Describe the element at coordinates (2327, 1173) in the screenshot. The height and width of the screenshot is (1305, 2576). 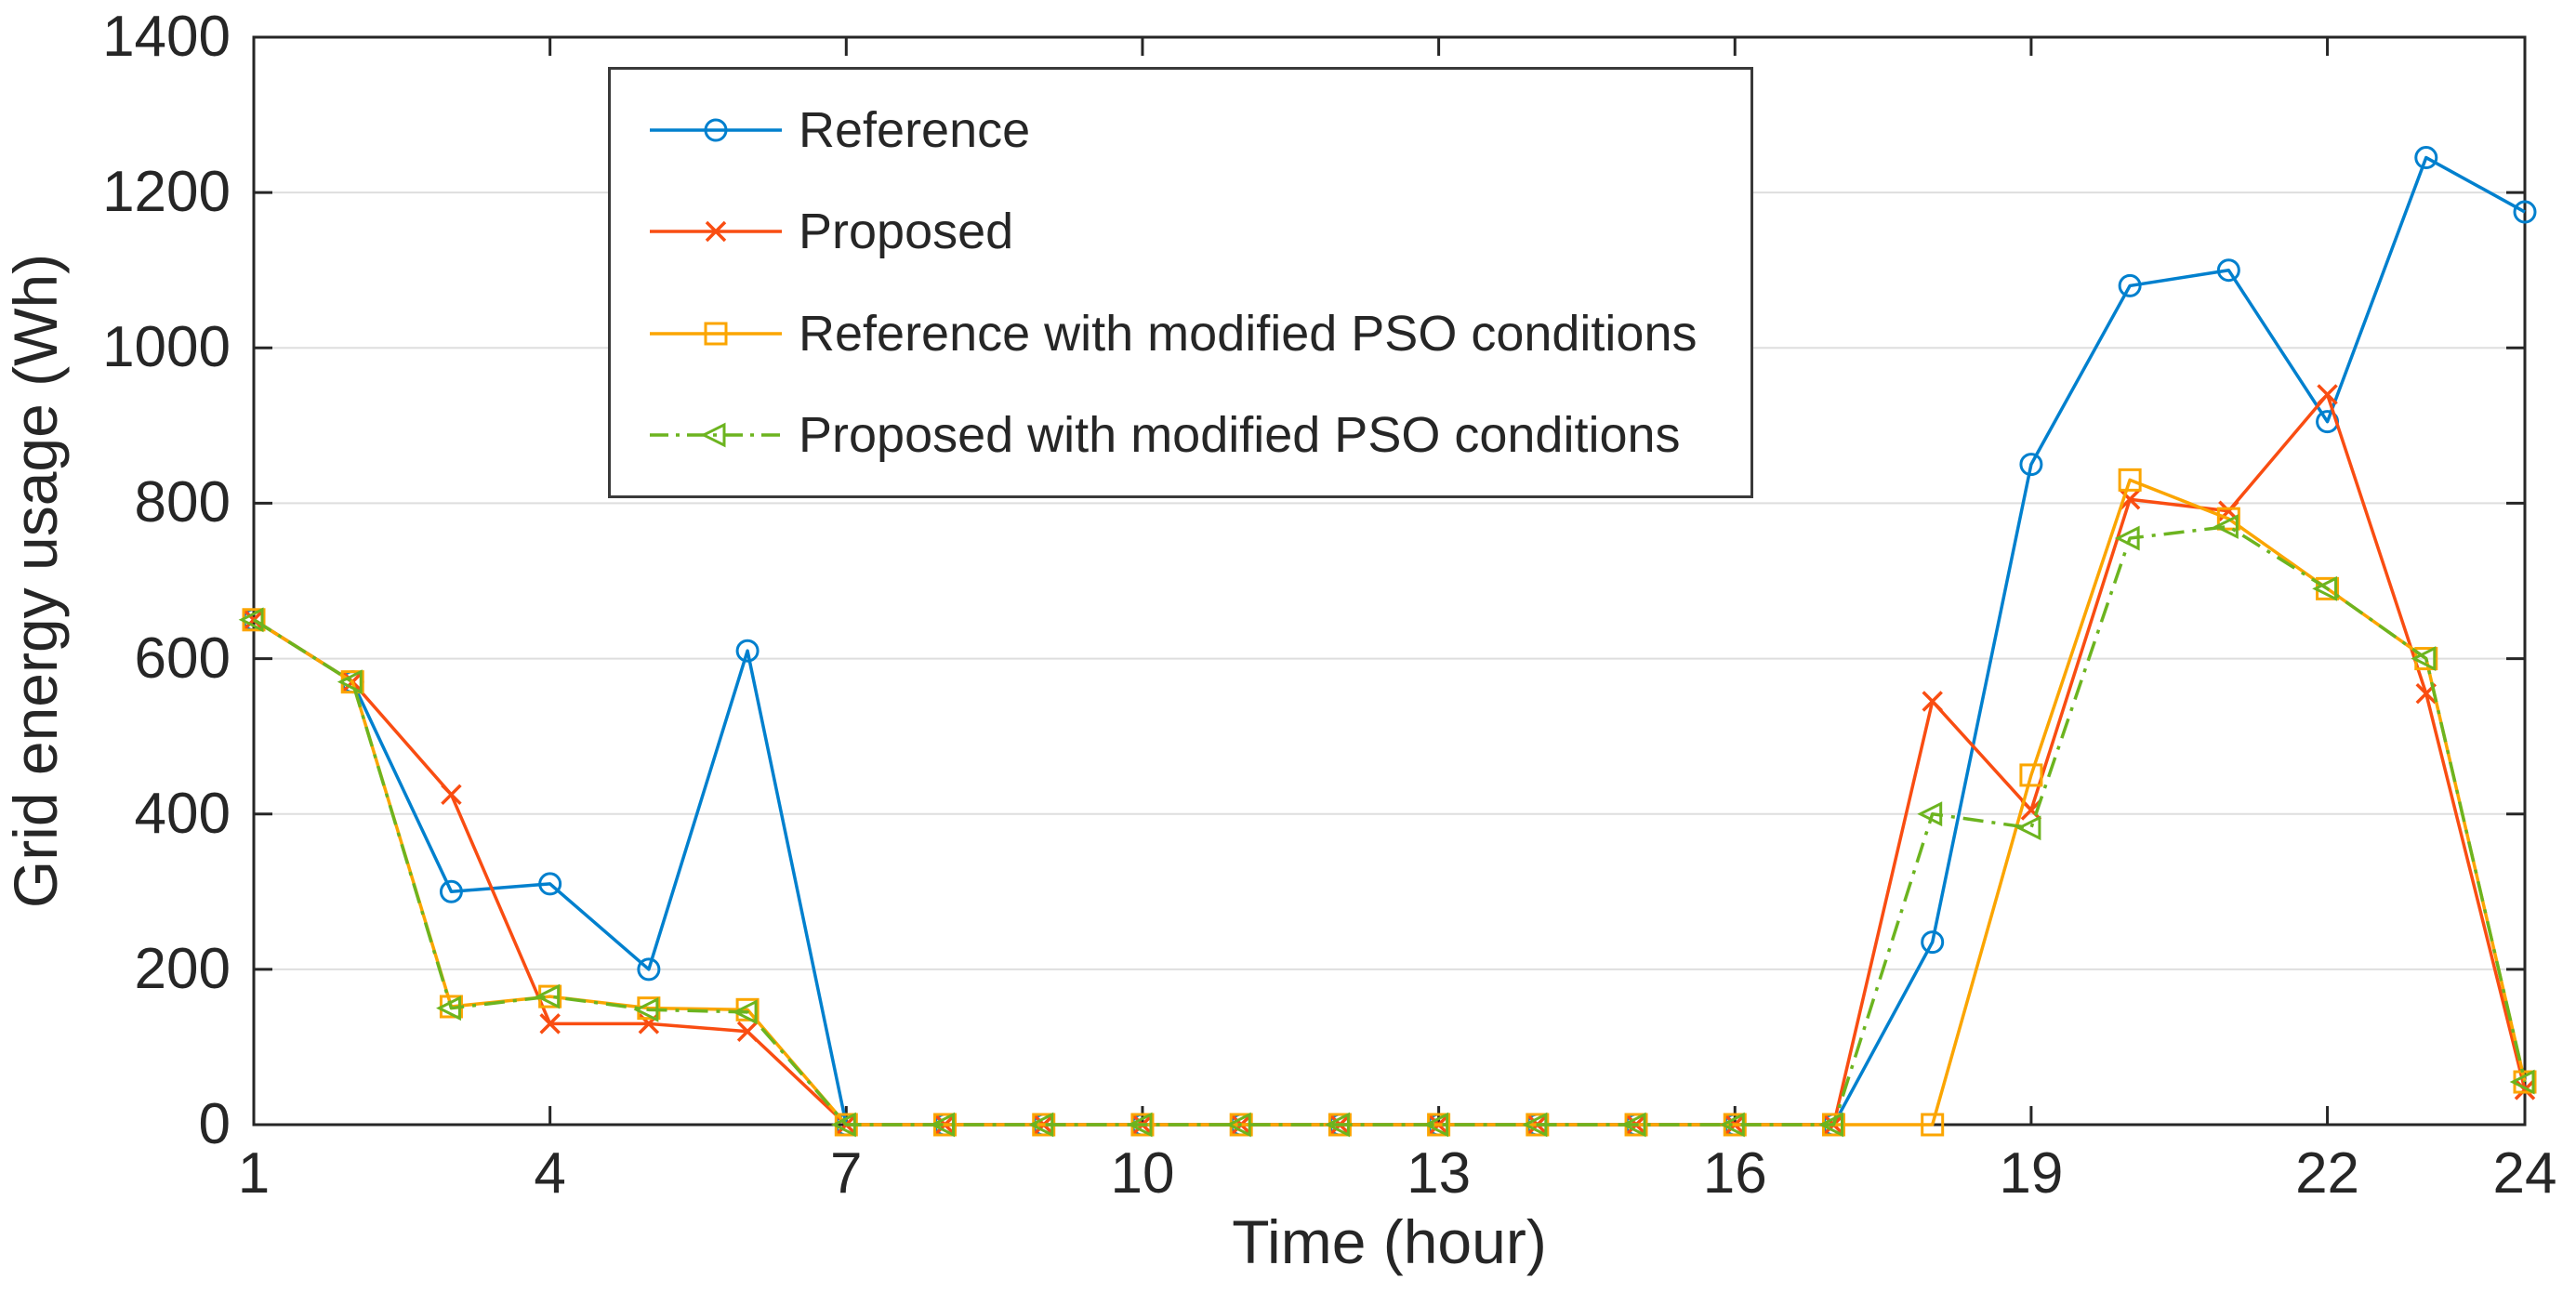
I see `x-tick-label: 22` at that location.